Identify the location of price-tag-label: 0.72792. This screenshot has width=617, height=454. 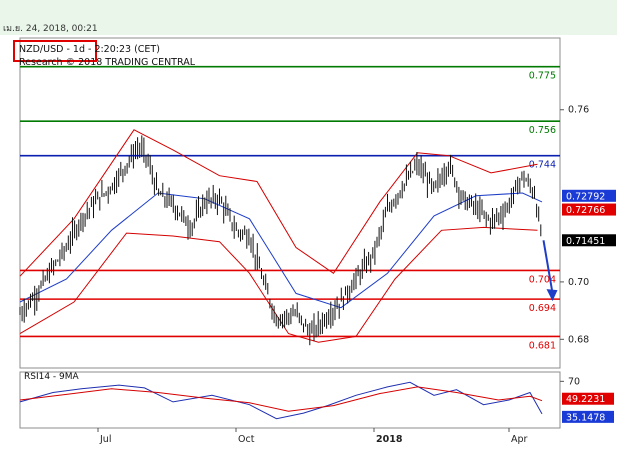
(585, 196).